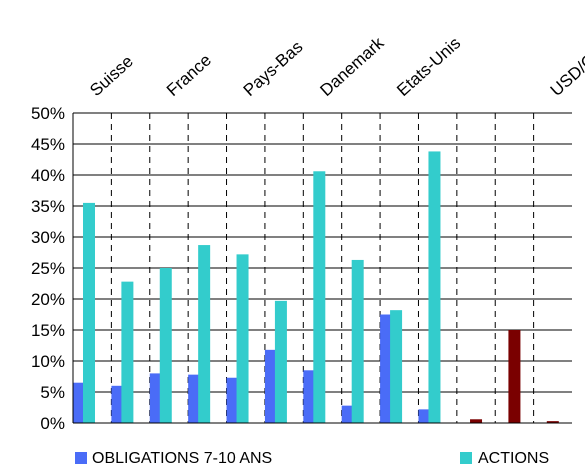  I want to click on y-tick-label: 10%, so click(48, 361).